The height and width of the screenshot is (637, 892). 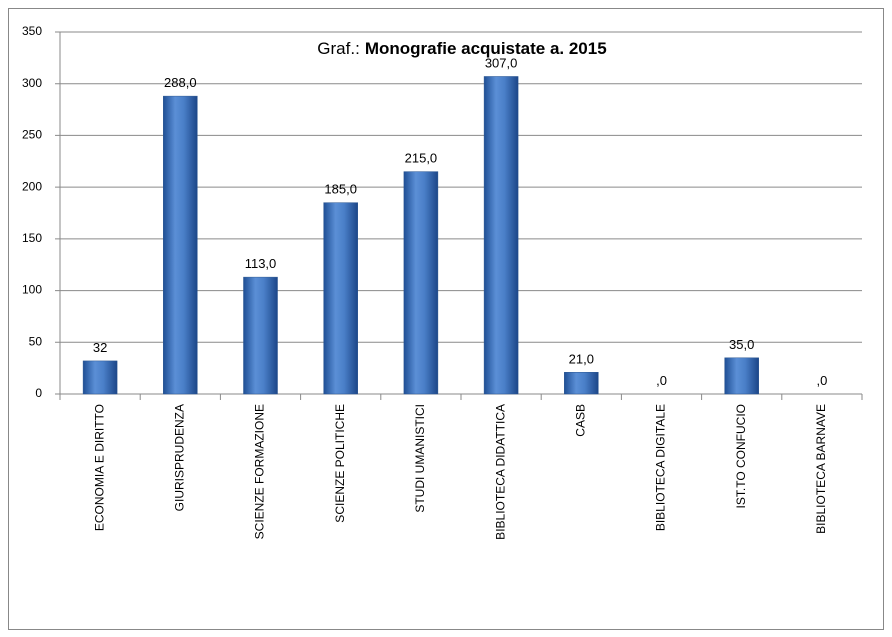 What do you see at coordinates (421, 158) in the screenshot?
I see `value-label: 215,0` at bounding box center [421, 158].